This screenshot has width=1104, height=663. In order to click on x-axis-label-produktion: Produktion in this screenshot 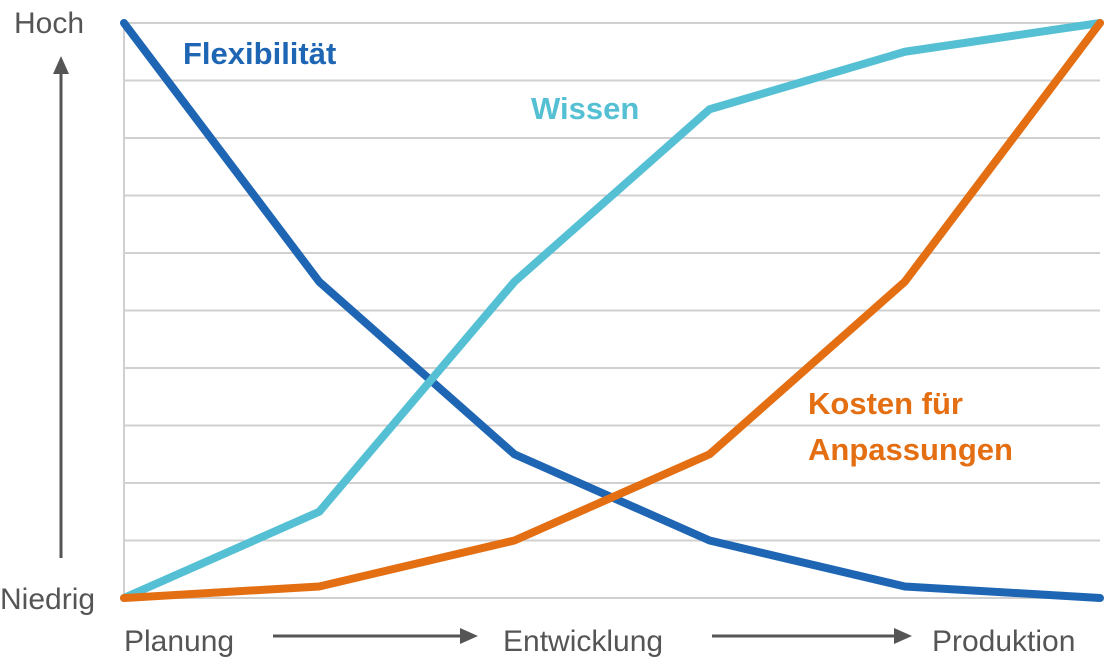, I will do `click(1003, 641)`.